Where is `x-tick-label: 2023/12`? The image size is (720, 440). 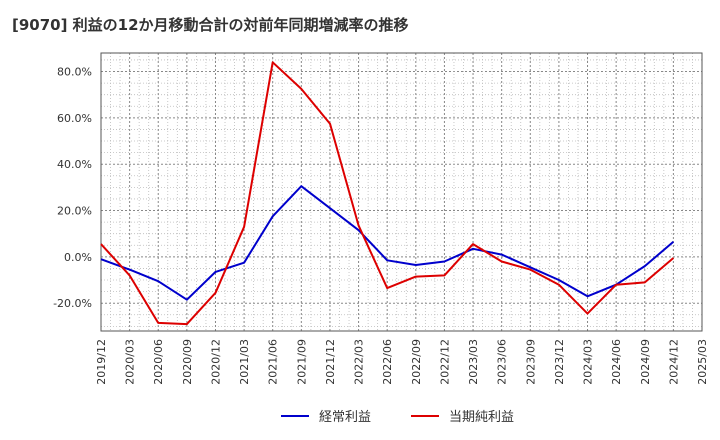
x-tick-label: 2023/12 is located at coordinates (559, 362).